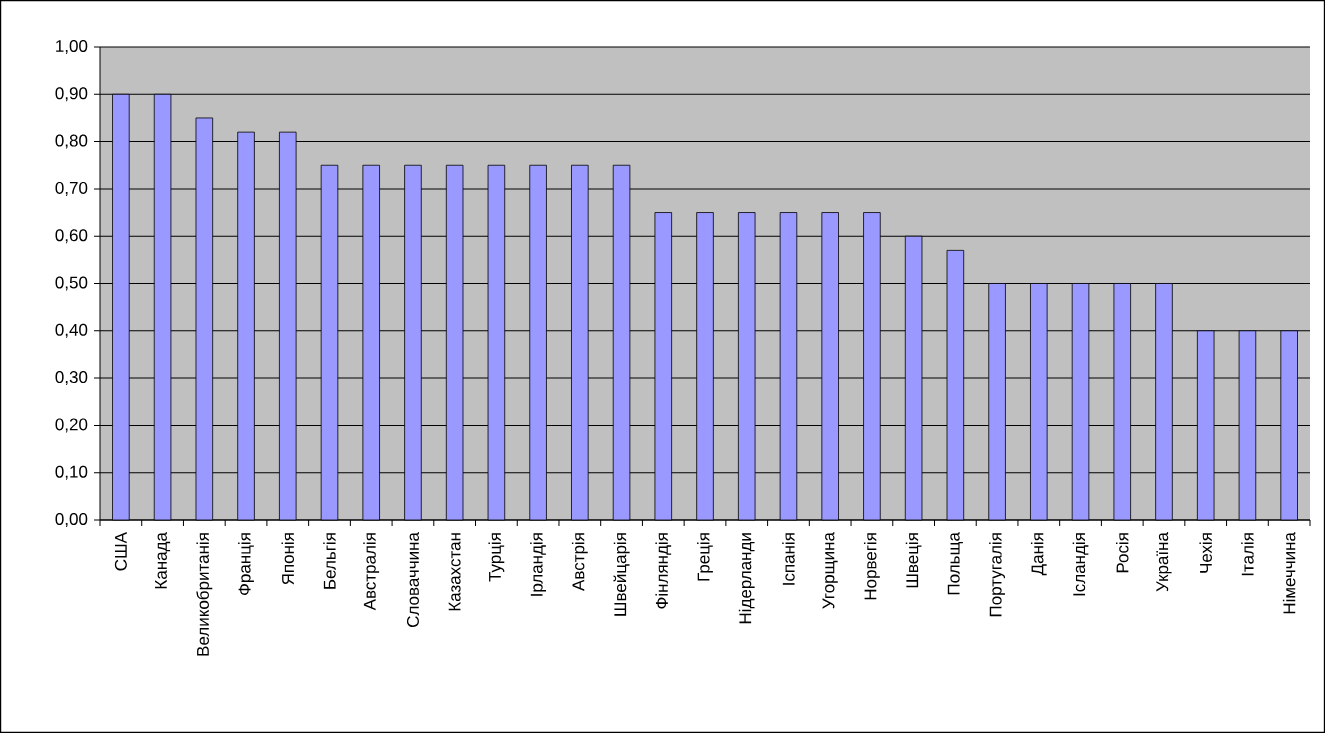  What do you see at coordinates (1164, 562) in the screenshot?
I see `x-tick-label: Україна` at bounding box center [1164, 562].